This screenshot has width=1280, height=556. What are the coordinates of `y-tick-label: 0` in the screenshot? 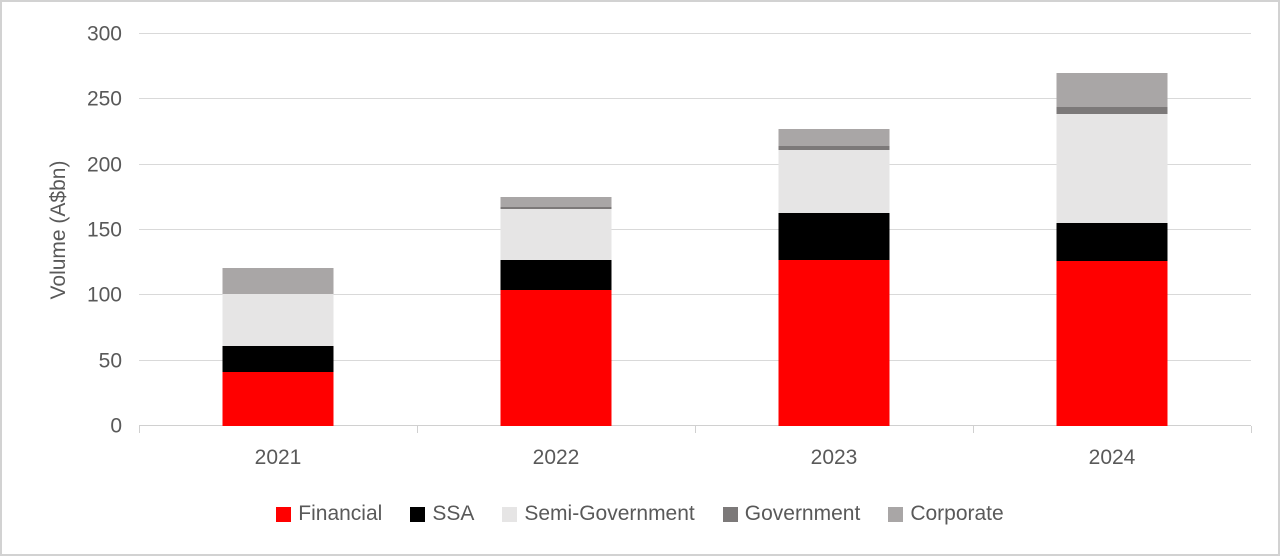 It's located at (116, 426).